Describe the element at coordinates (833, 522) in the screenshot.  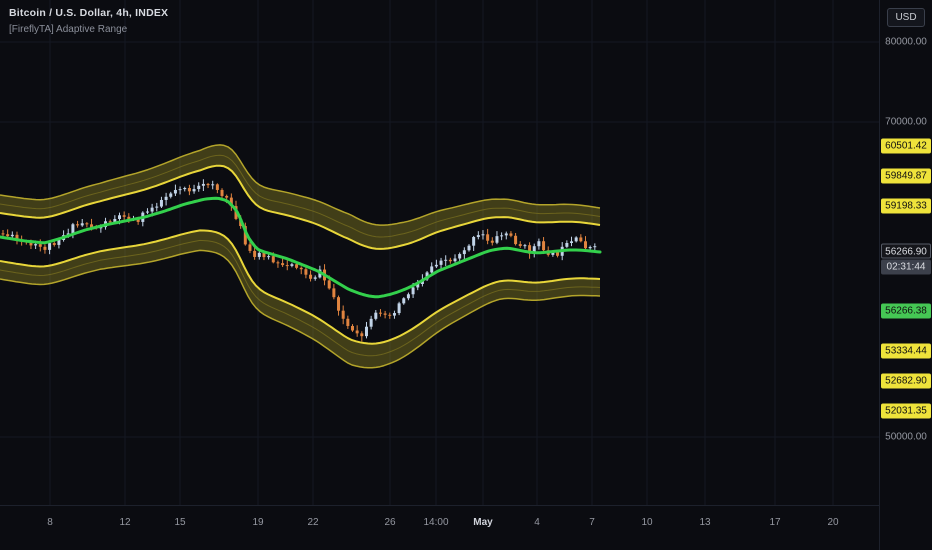
I see `time-tick-20: 20` at that location.